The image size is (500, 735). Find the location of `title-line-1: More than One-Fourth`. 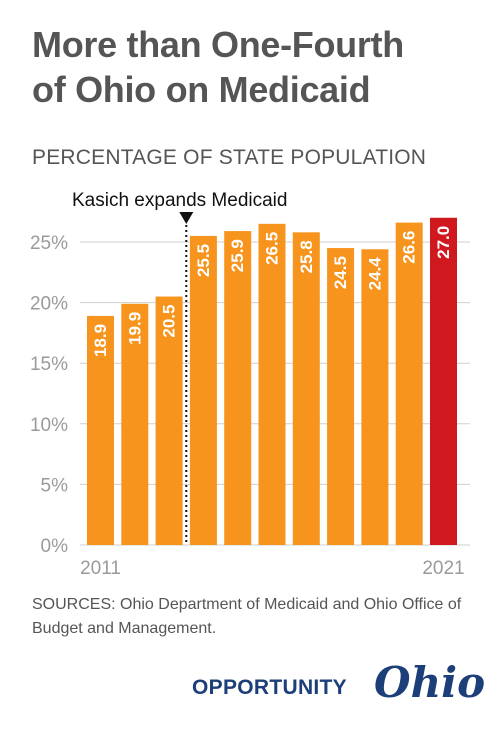

title-line-1: More than One-Fourth is located at coordinates (218, 44).